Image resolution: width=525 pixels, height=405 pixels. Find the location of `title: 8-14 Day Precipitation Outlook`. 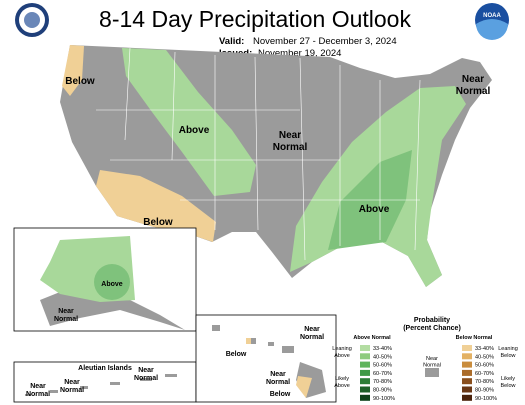

title: 8-14 Day Precipitation Outlook is located at coordinates (255, 19).